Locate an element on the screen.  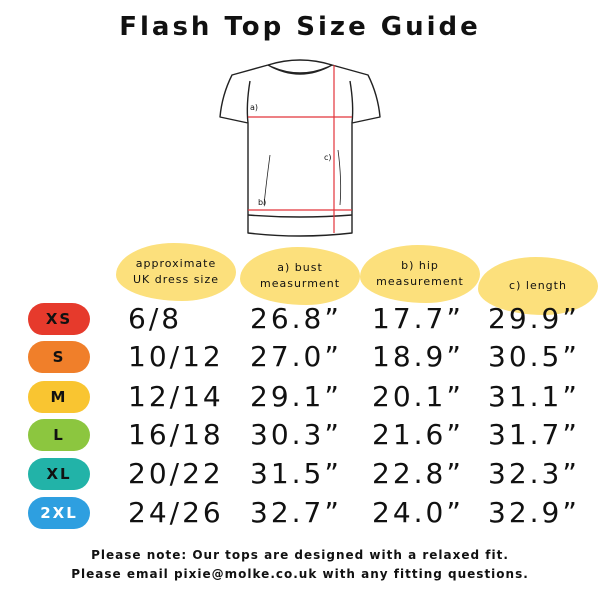
size-badge-2xl: 2XL is located at coordinates (59, 513).